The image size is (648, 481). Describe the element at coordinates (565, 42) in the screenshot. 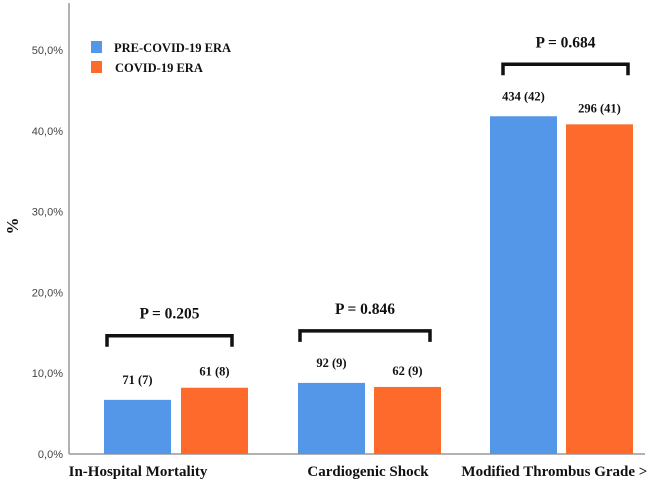

I see `p-value-label: P = 0.684` at that location.